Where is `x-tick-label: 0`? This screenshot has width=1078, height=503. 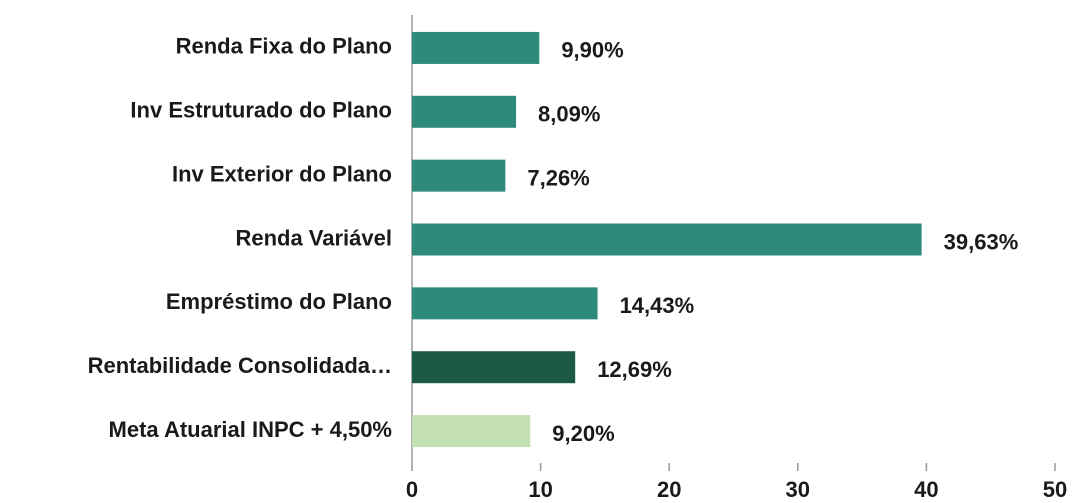 x-tick-label: 0 is located at coordinates (412, 489).